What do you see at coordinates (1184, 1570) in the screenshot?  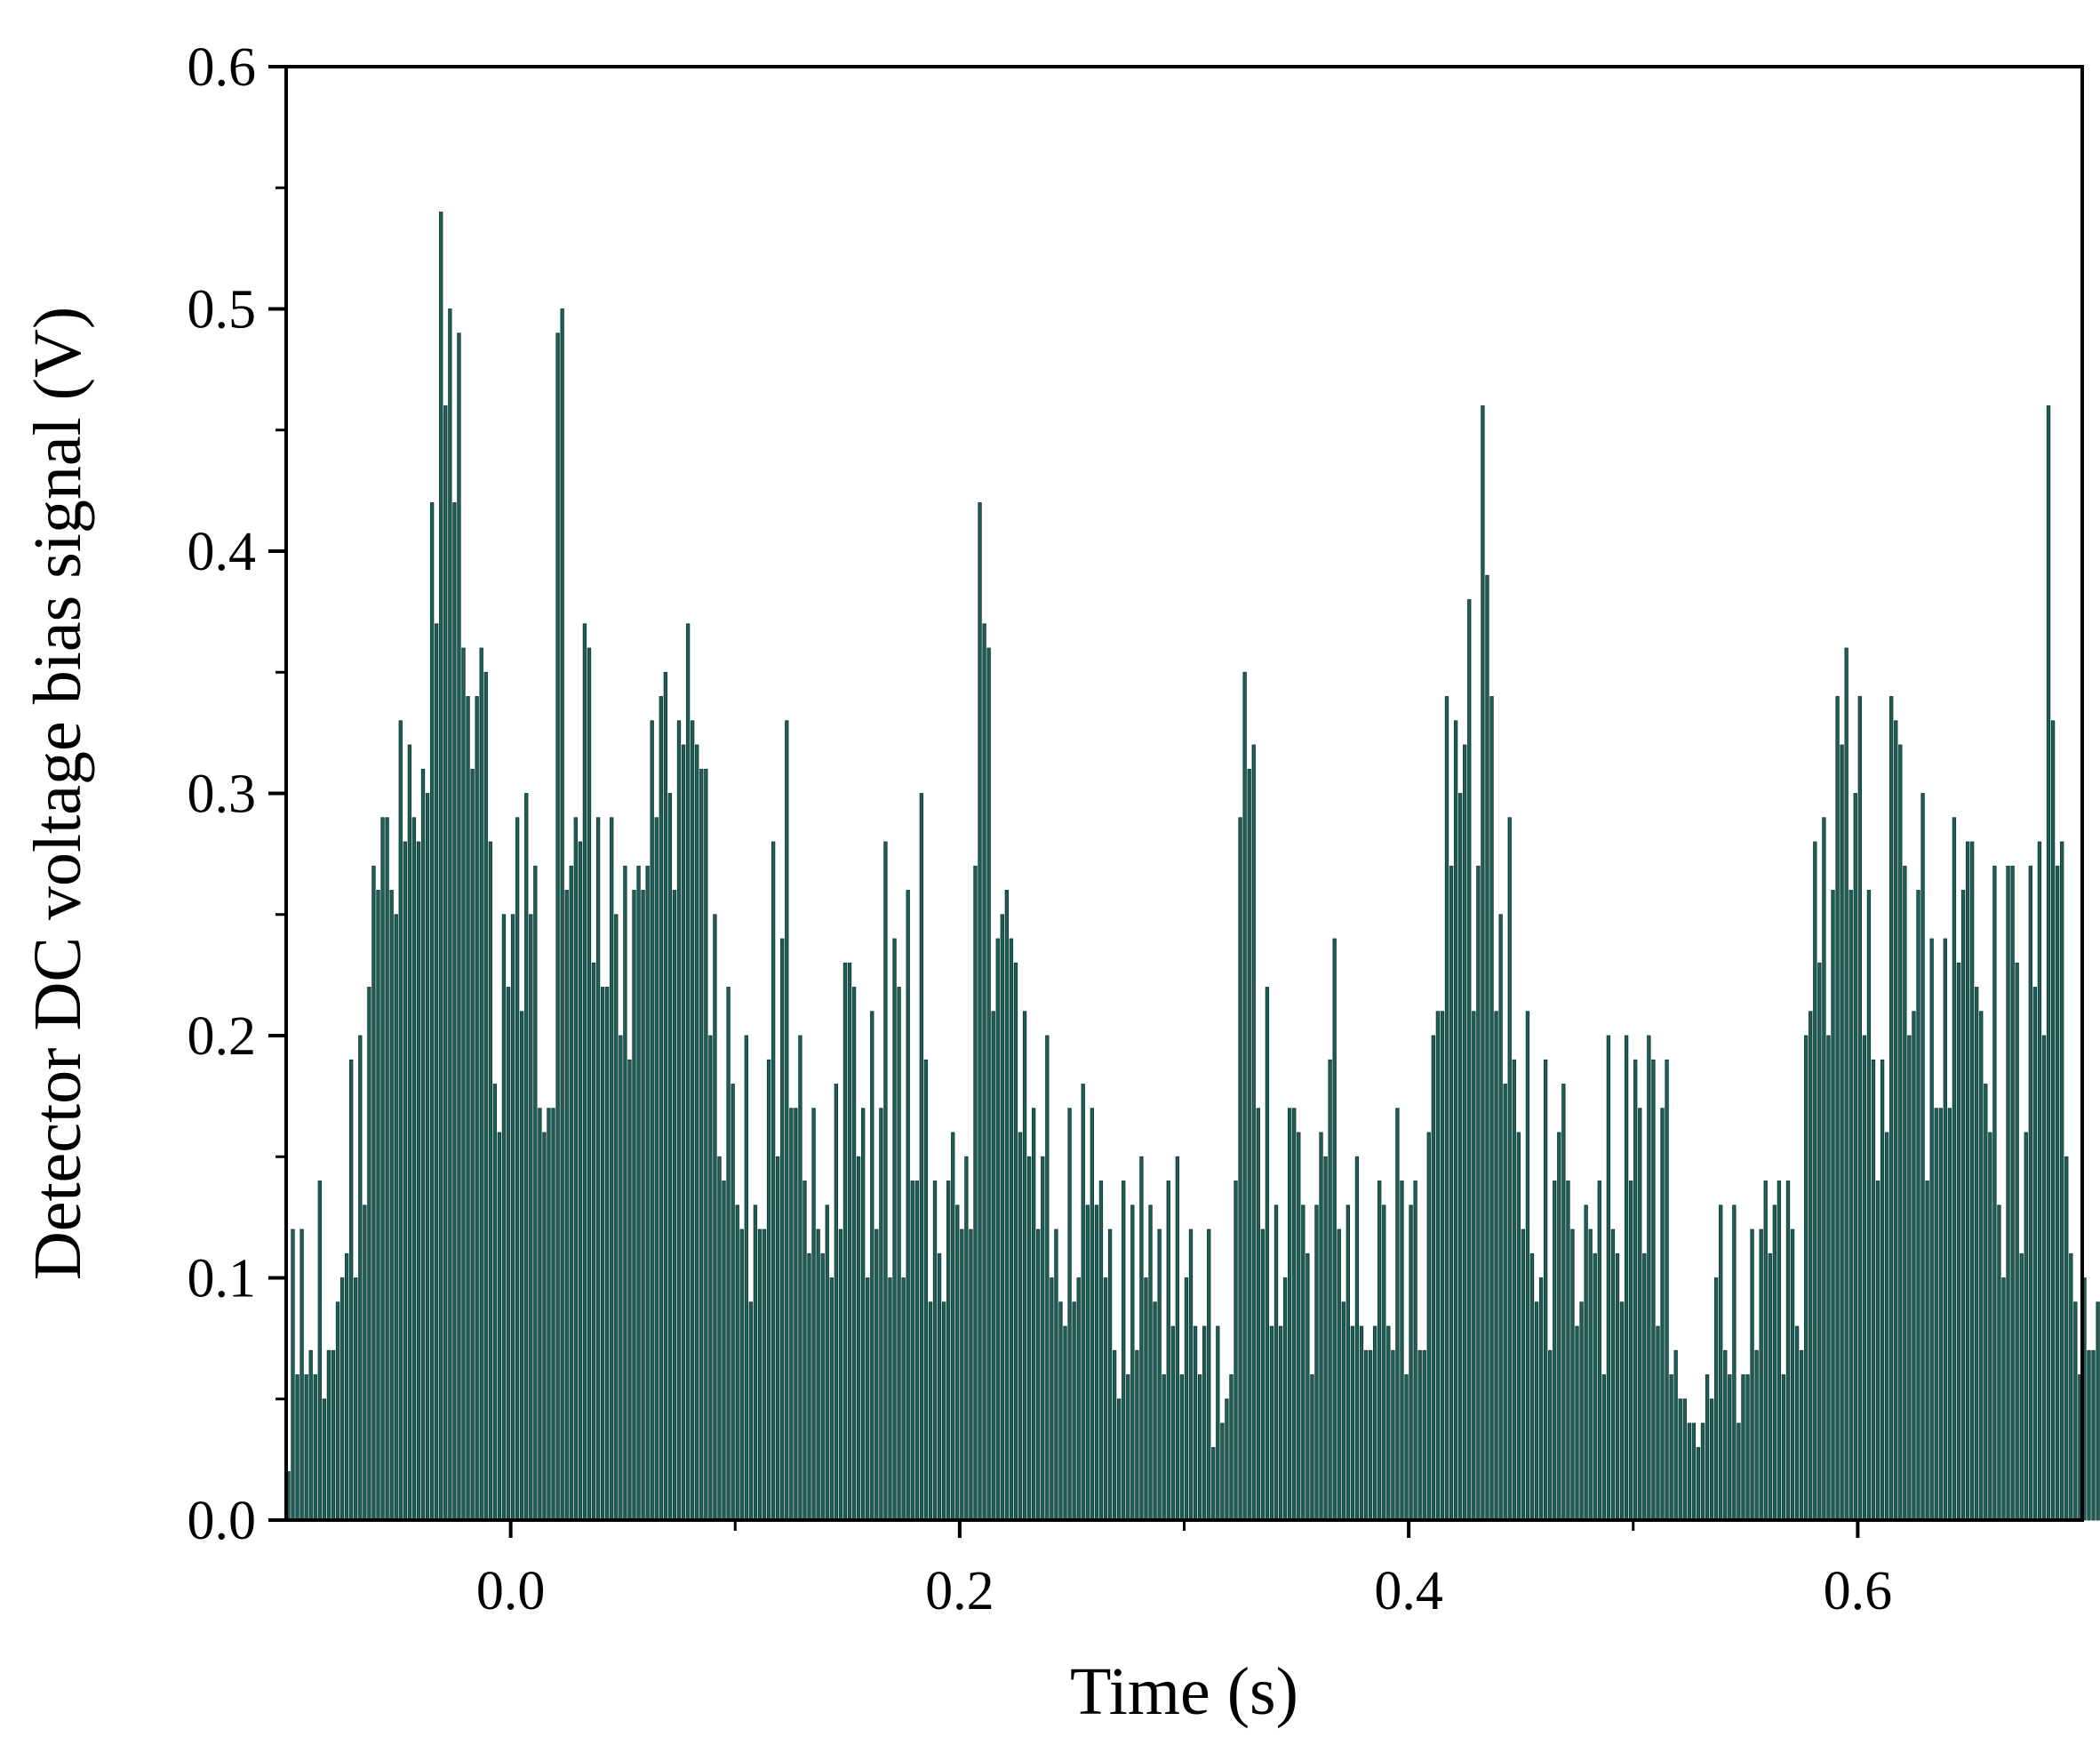 I see `x-axis: 0.0 0.2 0.4 0.6` at bounding box center [1184, 1570].